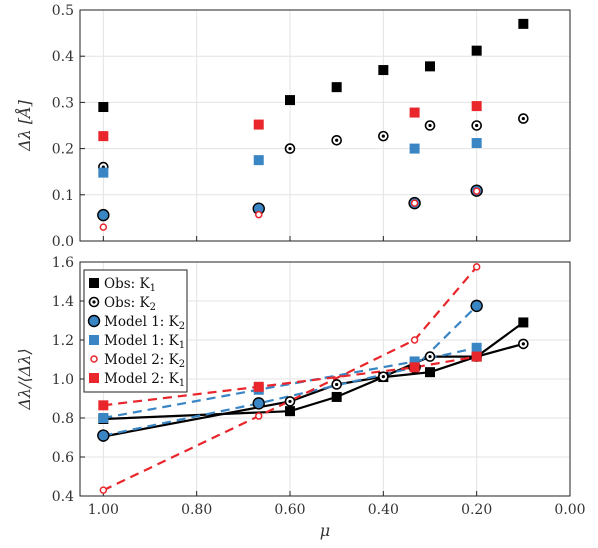 This screenshot has height=548, width=598. Describe the element at coordinates (63, 196) in the screenshot. I see `panel-top-ytick-label-1: 0.1` at that location.